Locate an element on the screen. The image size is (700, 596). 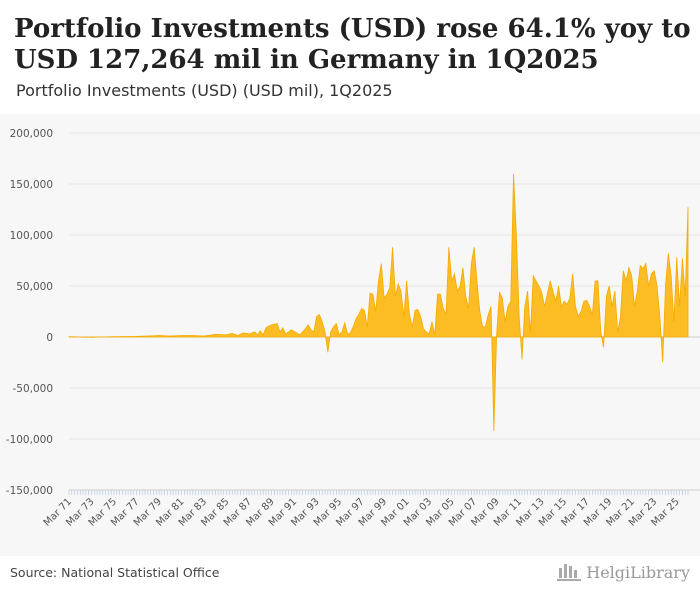
y-tick-label: 50,000 is located at coordinates (34, 287).